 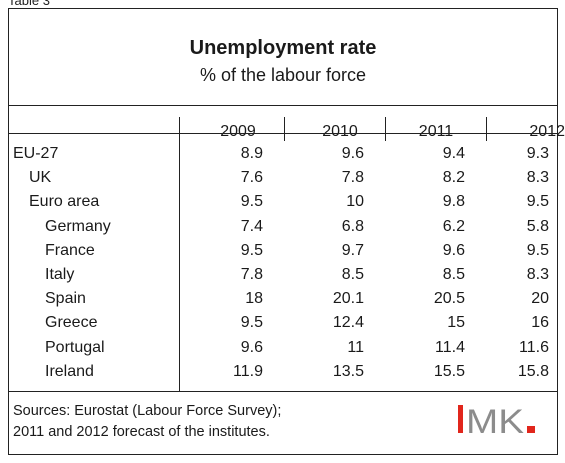 What do you see at coordinates (283, 326) in the screenshot?
I see `table-row: Greece 9.5 12.4 15 16` at bounding box center [283, 326].